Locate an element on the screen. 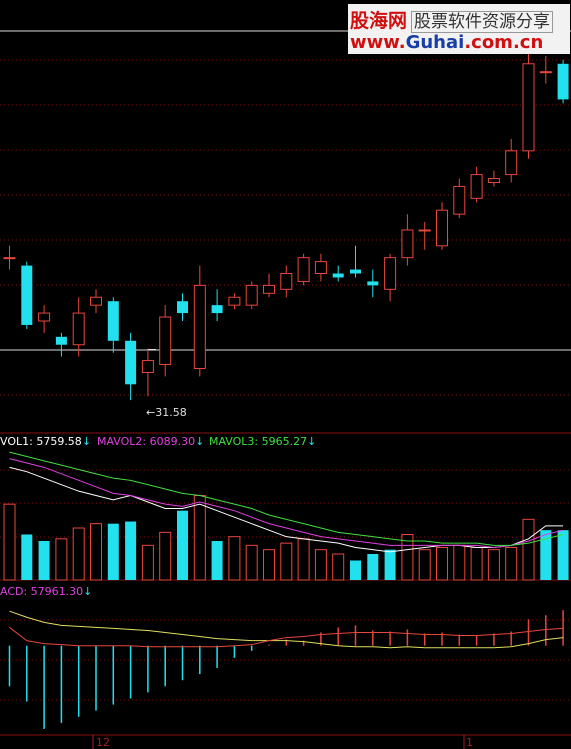  mavol1-arrow-icon: ↓ is located at coordinates (86, 441).